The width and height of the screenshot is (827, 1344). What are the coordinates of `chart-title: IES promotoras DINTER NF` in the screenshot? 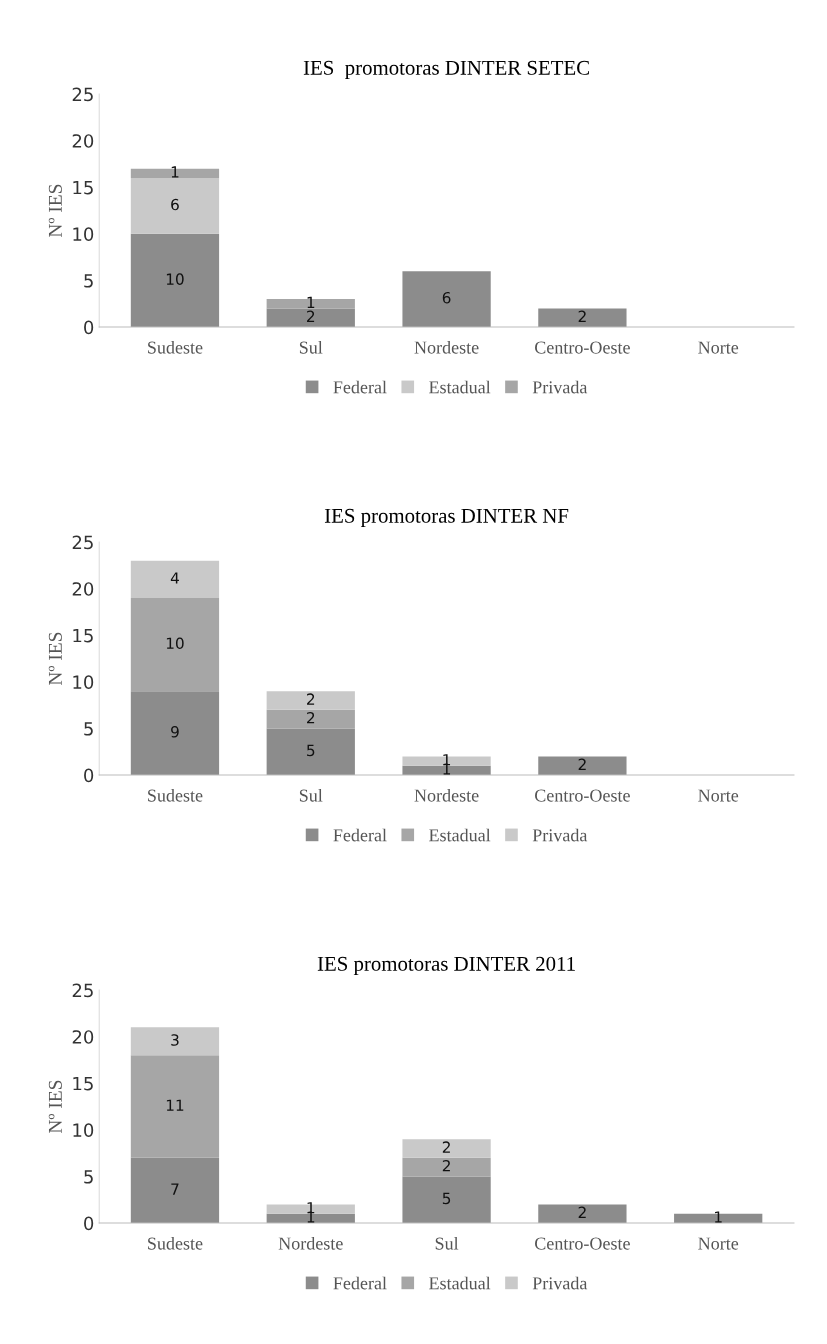 It's located at (446, 518).